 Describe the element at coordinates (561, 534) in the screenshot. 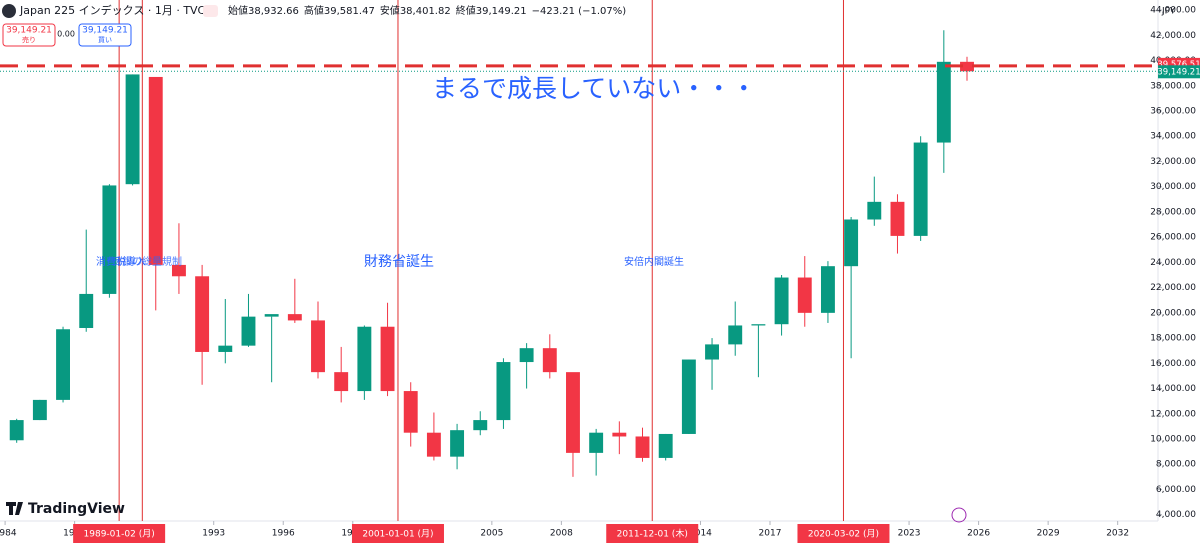

I see `x-tick-label: 2008` at that location.